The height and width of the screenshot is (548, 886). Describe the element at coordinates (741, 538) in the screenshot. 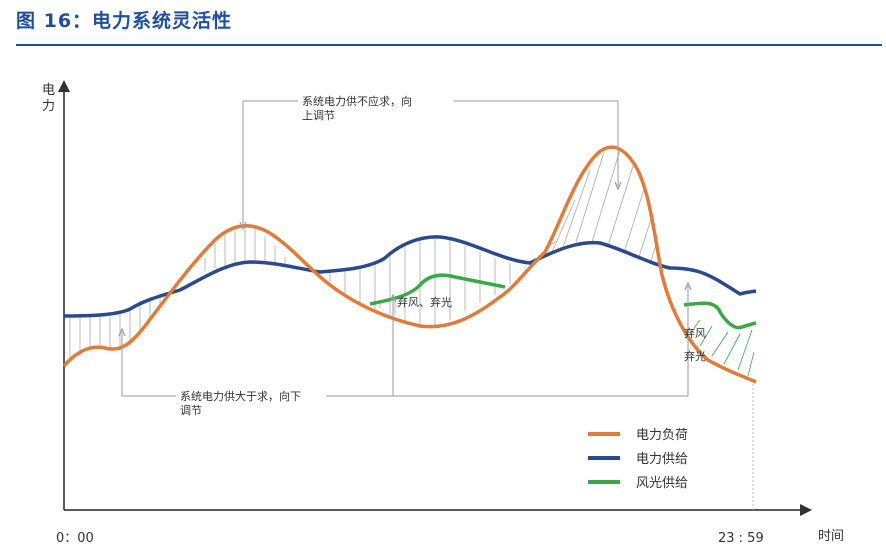

I see `x-end-tick-label: 23 : 59` at that location.